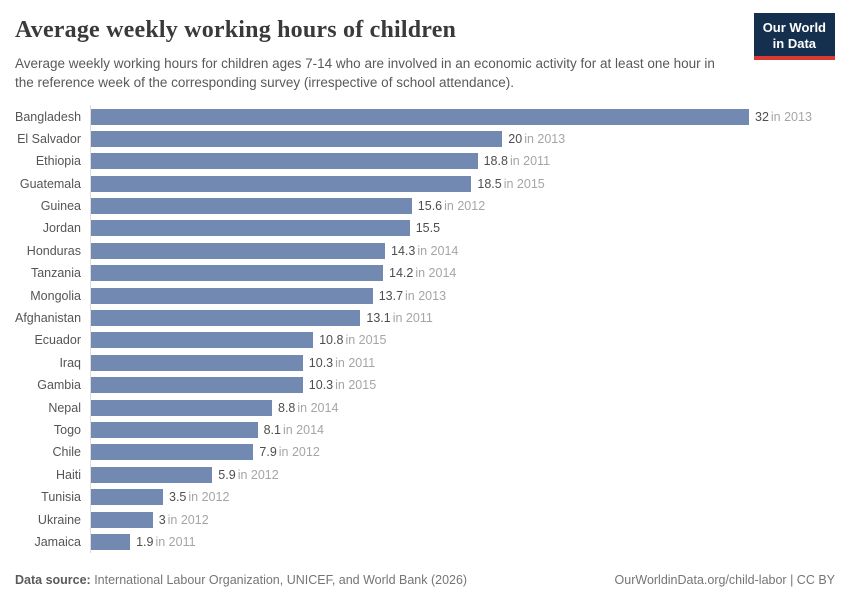 This screenshot has height=600, width=850. I want to click on country-label: Mongolia, so click(55, 295).